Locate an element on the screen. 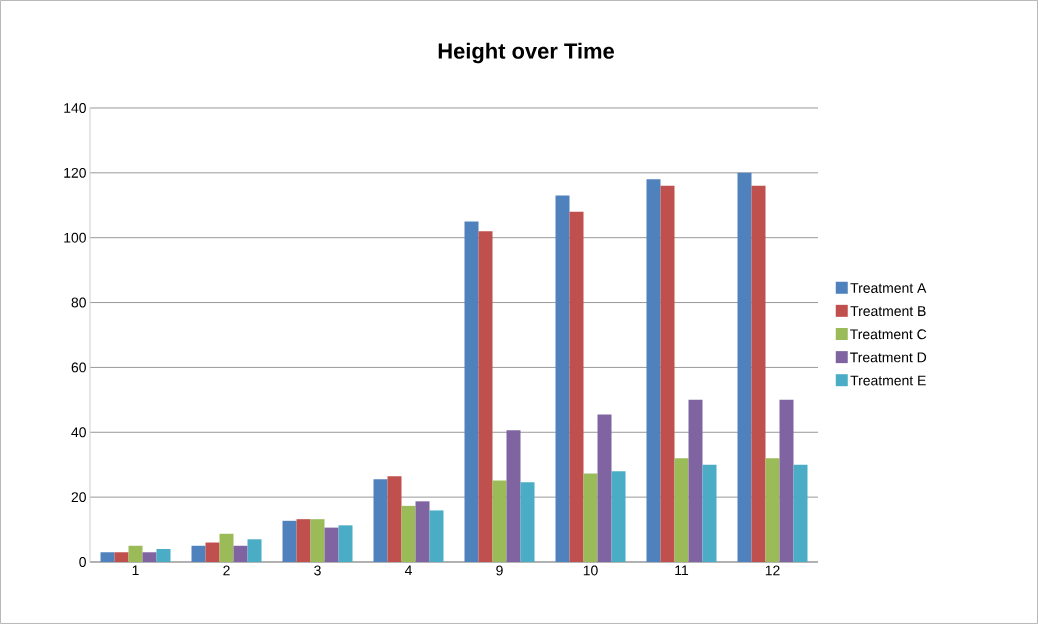 The width and height of the screenshot is (1038, 624). legend-label: Treatment D is located at coordinates (888, 357).